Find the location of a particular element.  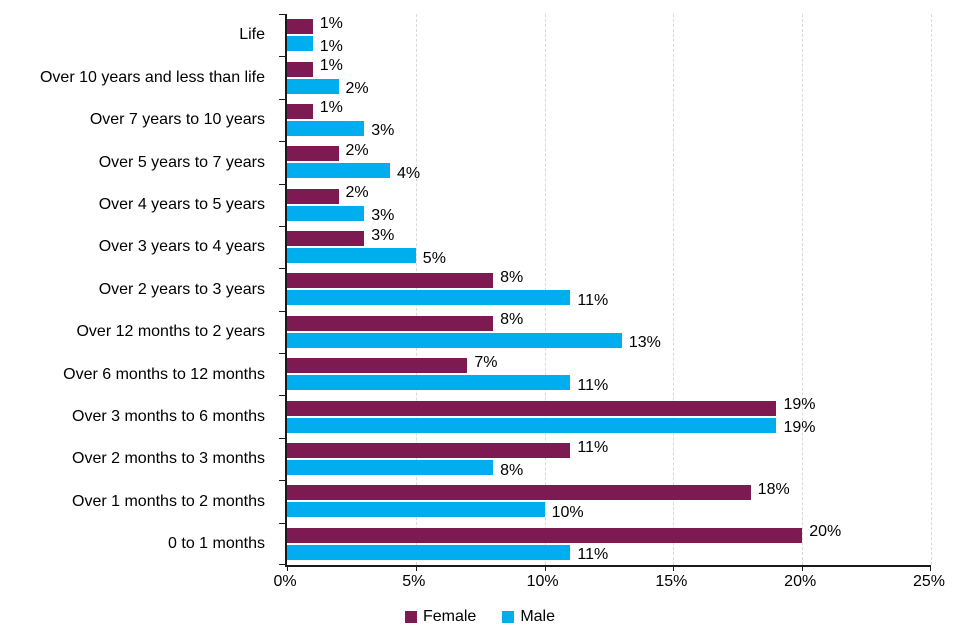

x-axis-labels: 0% 5% 10% 15% 20% 25% is located at coordinates (609, 583).